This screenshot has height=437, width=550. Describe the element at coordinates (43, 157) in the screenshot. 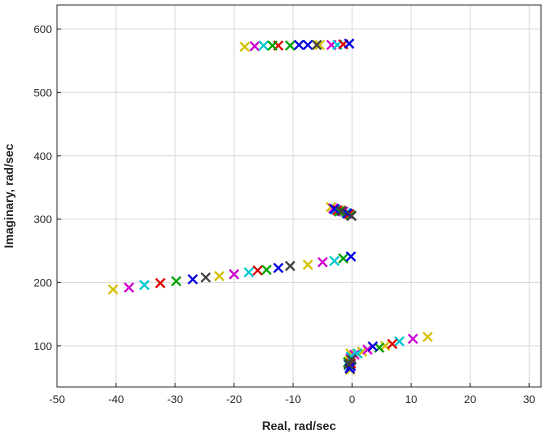

I see `y-tick-label: 400` at that location.